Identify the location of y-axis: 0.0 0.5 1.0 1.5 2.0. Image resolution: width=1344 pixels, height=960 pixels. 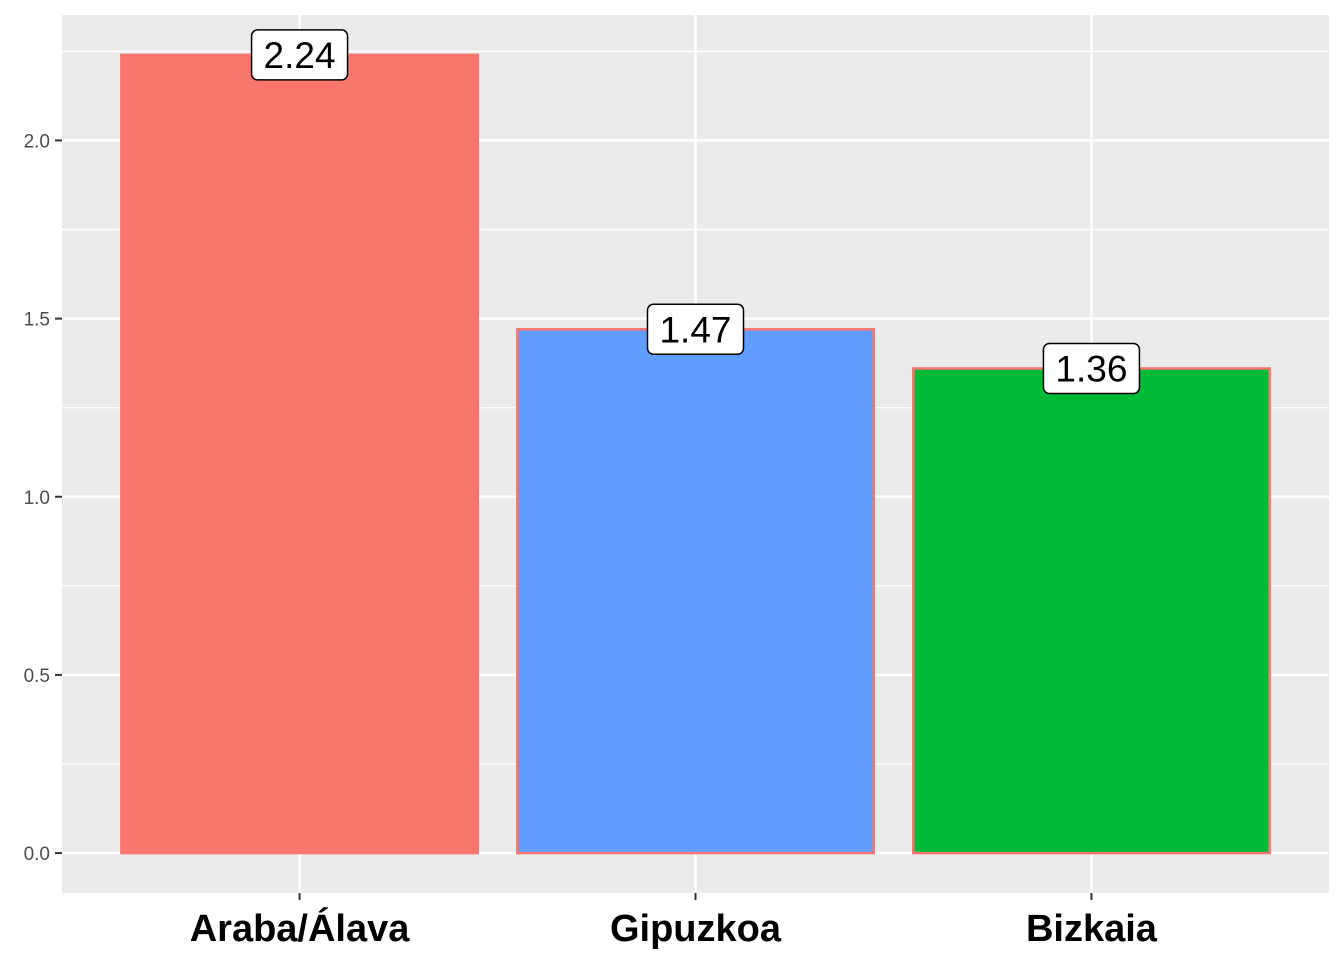
(43, 498).